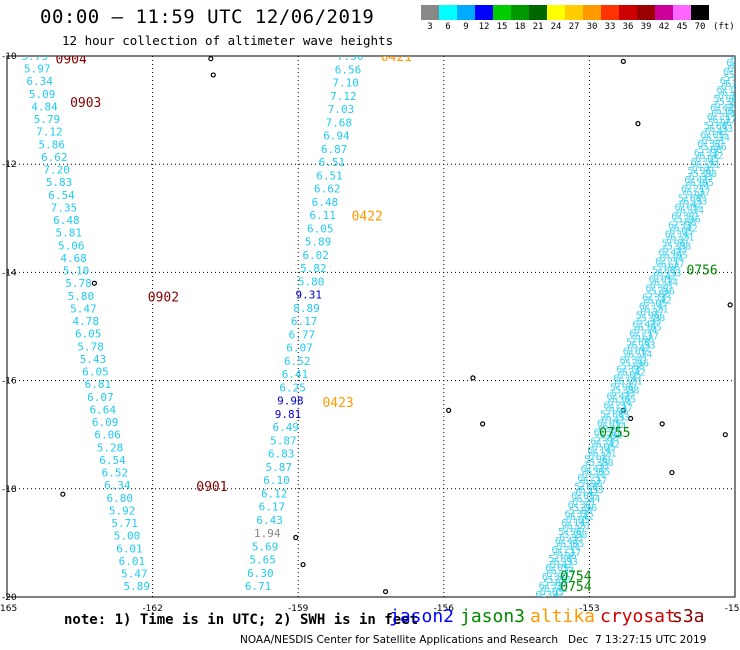 The height and width of the screenshot is (650, 740). I want to click on pass-time-label: 0755, so click(614, 433).